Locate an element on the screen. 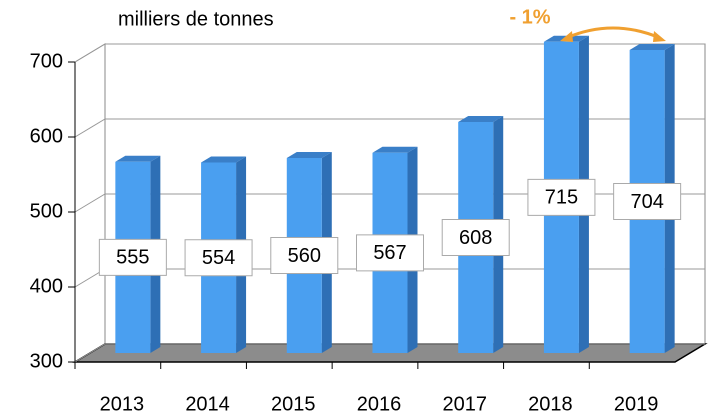 The image size is (710, 415). bar: 554 is located at coordinates (218, 254).